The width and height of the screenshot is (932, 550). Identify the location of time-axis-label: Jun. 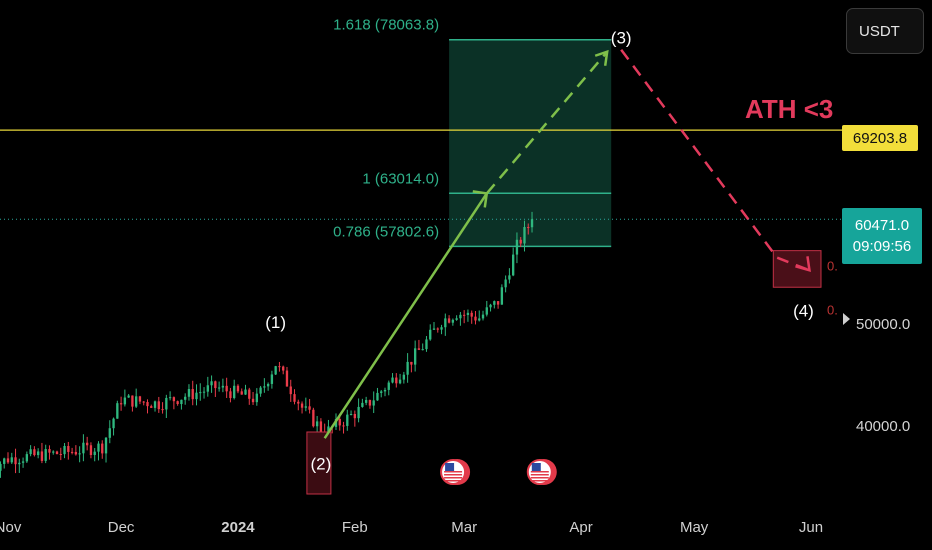
(811, 527).